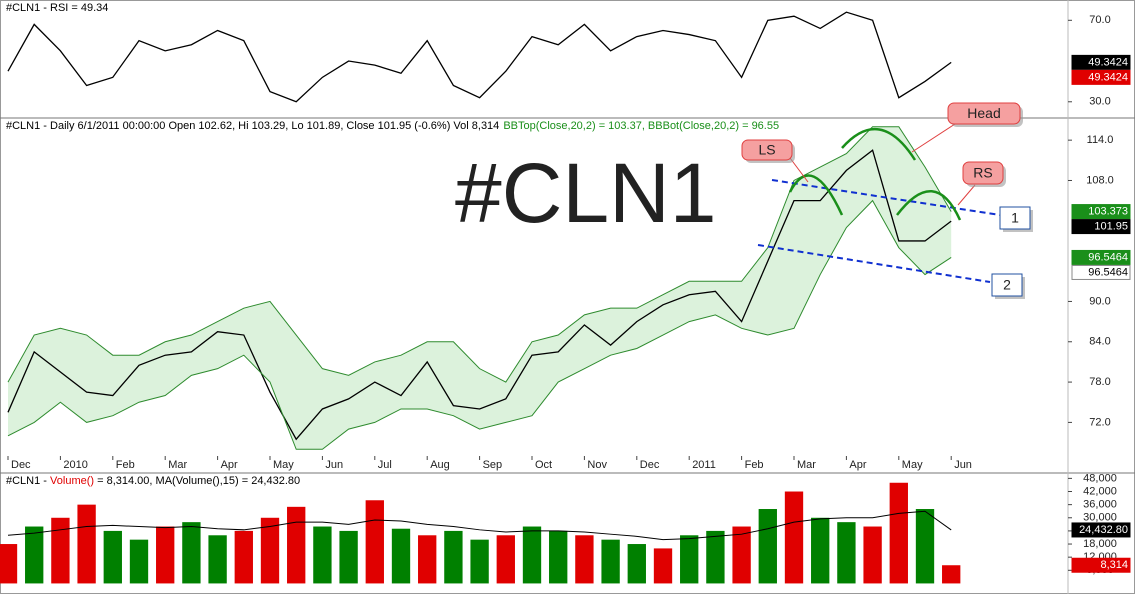 The height and width of the screenshot is (594, 1135). I want to click on x-tick-label: Feb, so click(754, 465).